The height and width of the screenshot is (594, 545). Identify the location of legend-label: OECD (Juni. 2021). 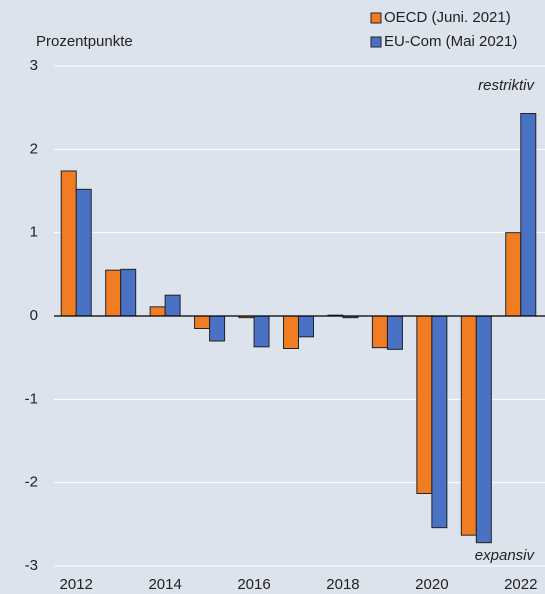
(447, 17).